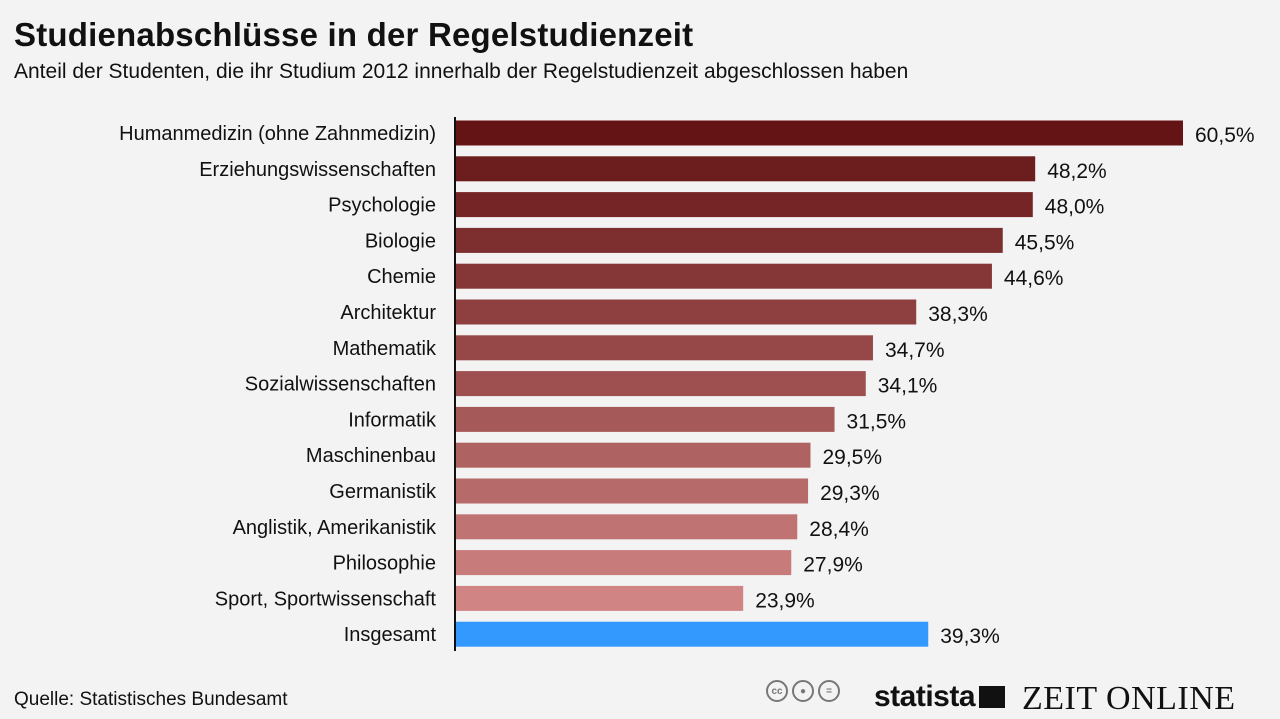 The image size is (1280, 719). What do you see at coordinates (400, 241) in the screenshot?
I see `category-label: Biologie` at bounding box center [400, 241].